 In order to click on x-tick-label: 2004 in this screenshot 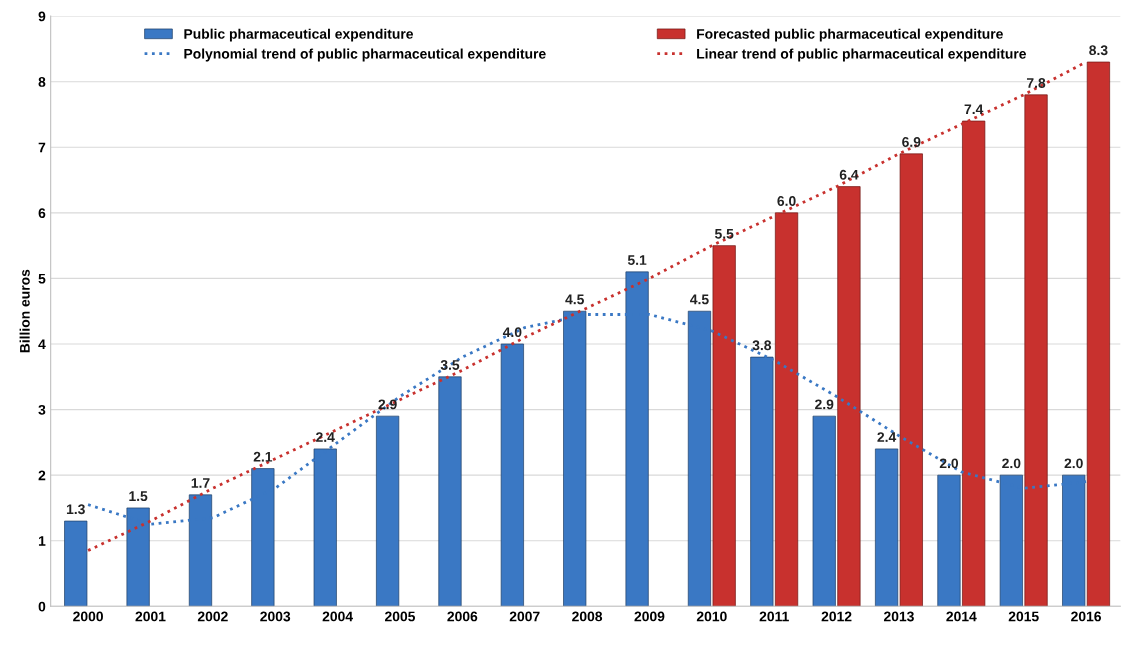, I will do `click(337, 616)`.